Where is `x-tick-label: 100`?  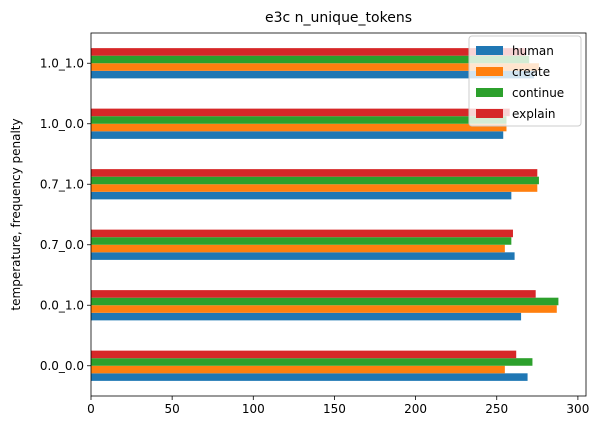
x-tick-label: 100 is located at coordinates (253, 409).